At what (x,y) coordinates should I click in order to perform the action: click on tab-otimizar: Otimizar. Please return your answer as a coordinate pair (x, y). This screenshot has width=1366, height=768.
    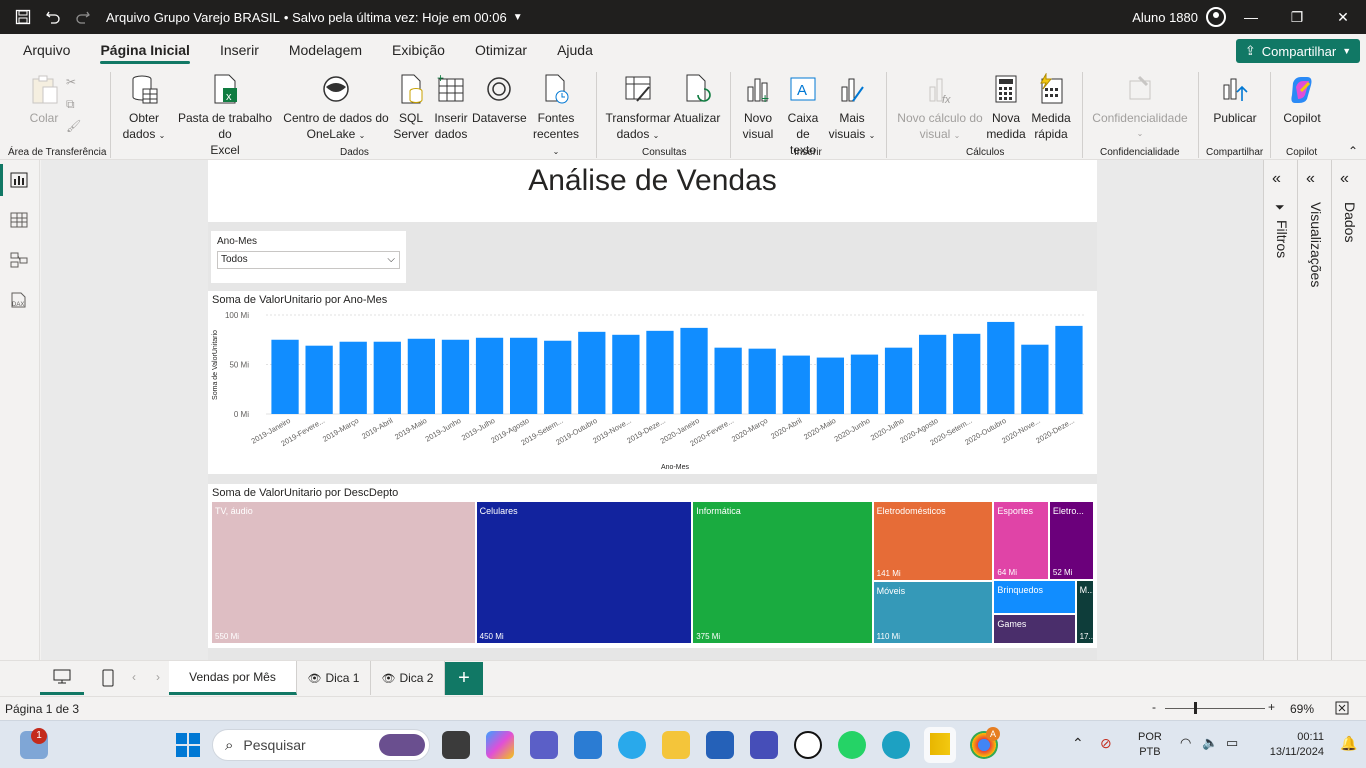
    Looking at the image, I should click on (501, 50).